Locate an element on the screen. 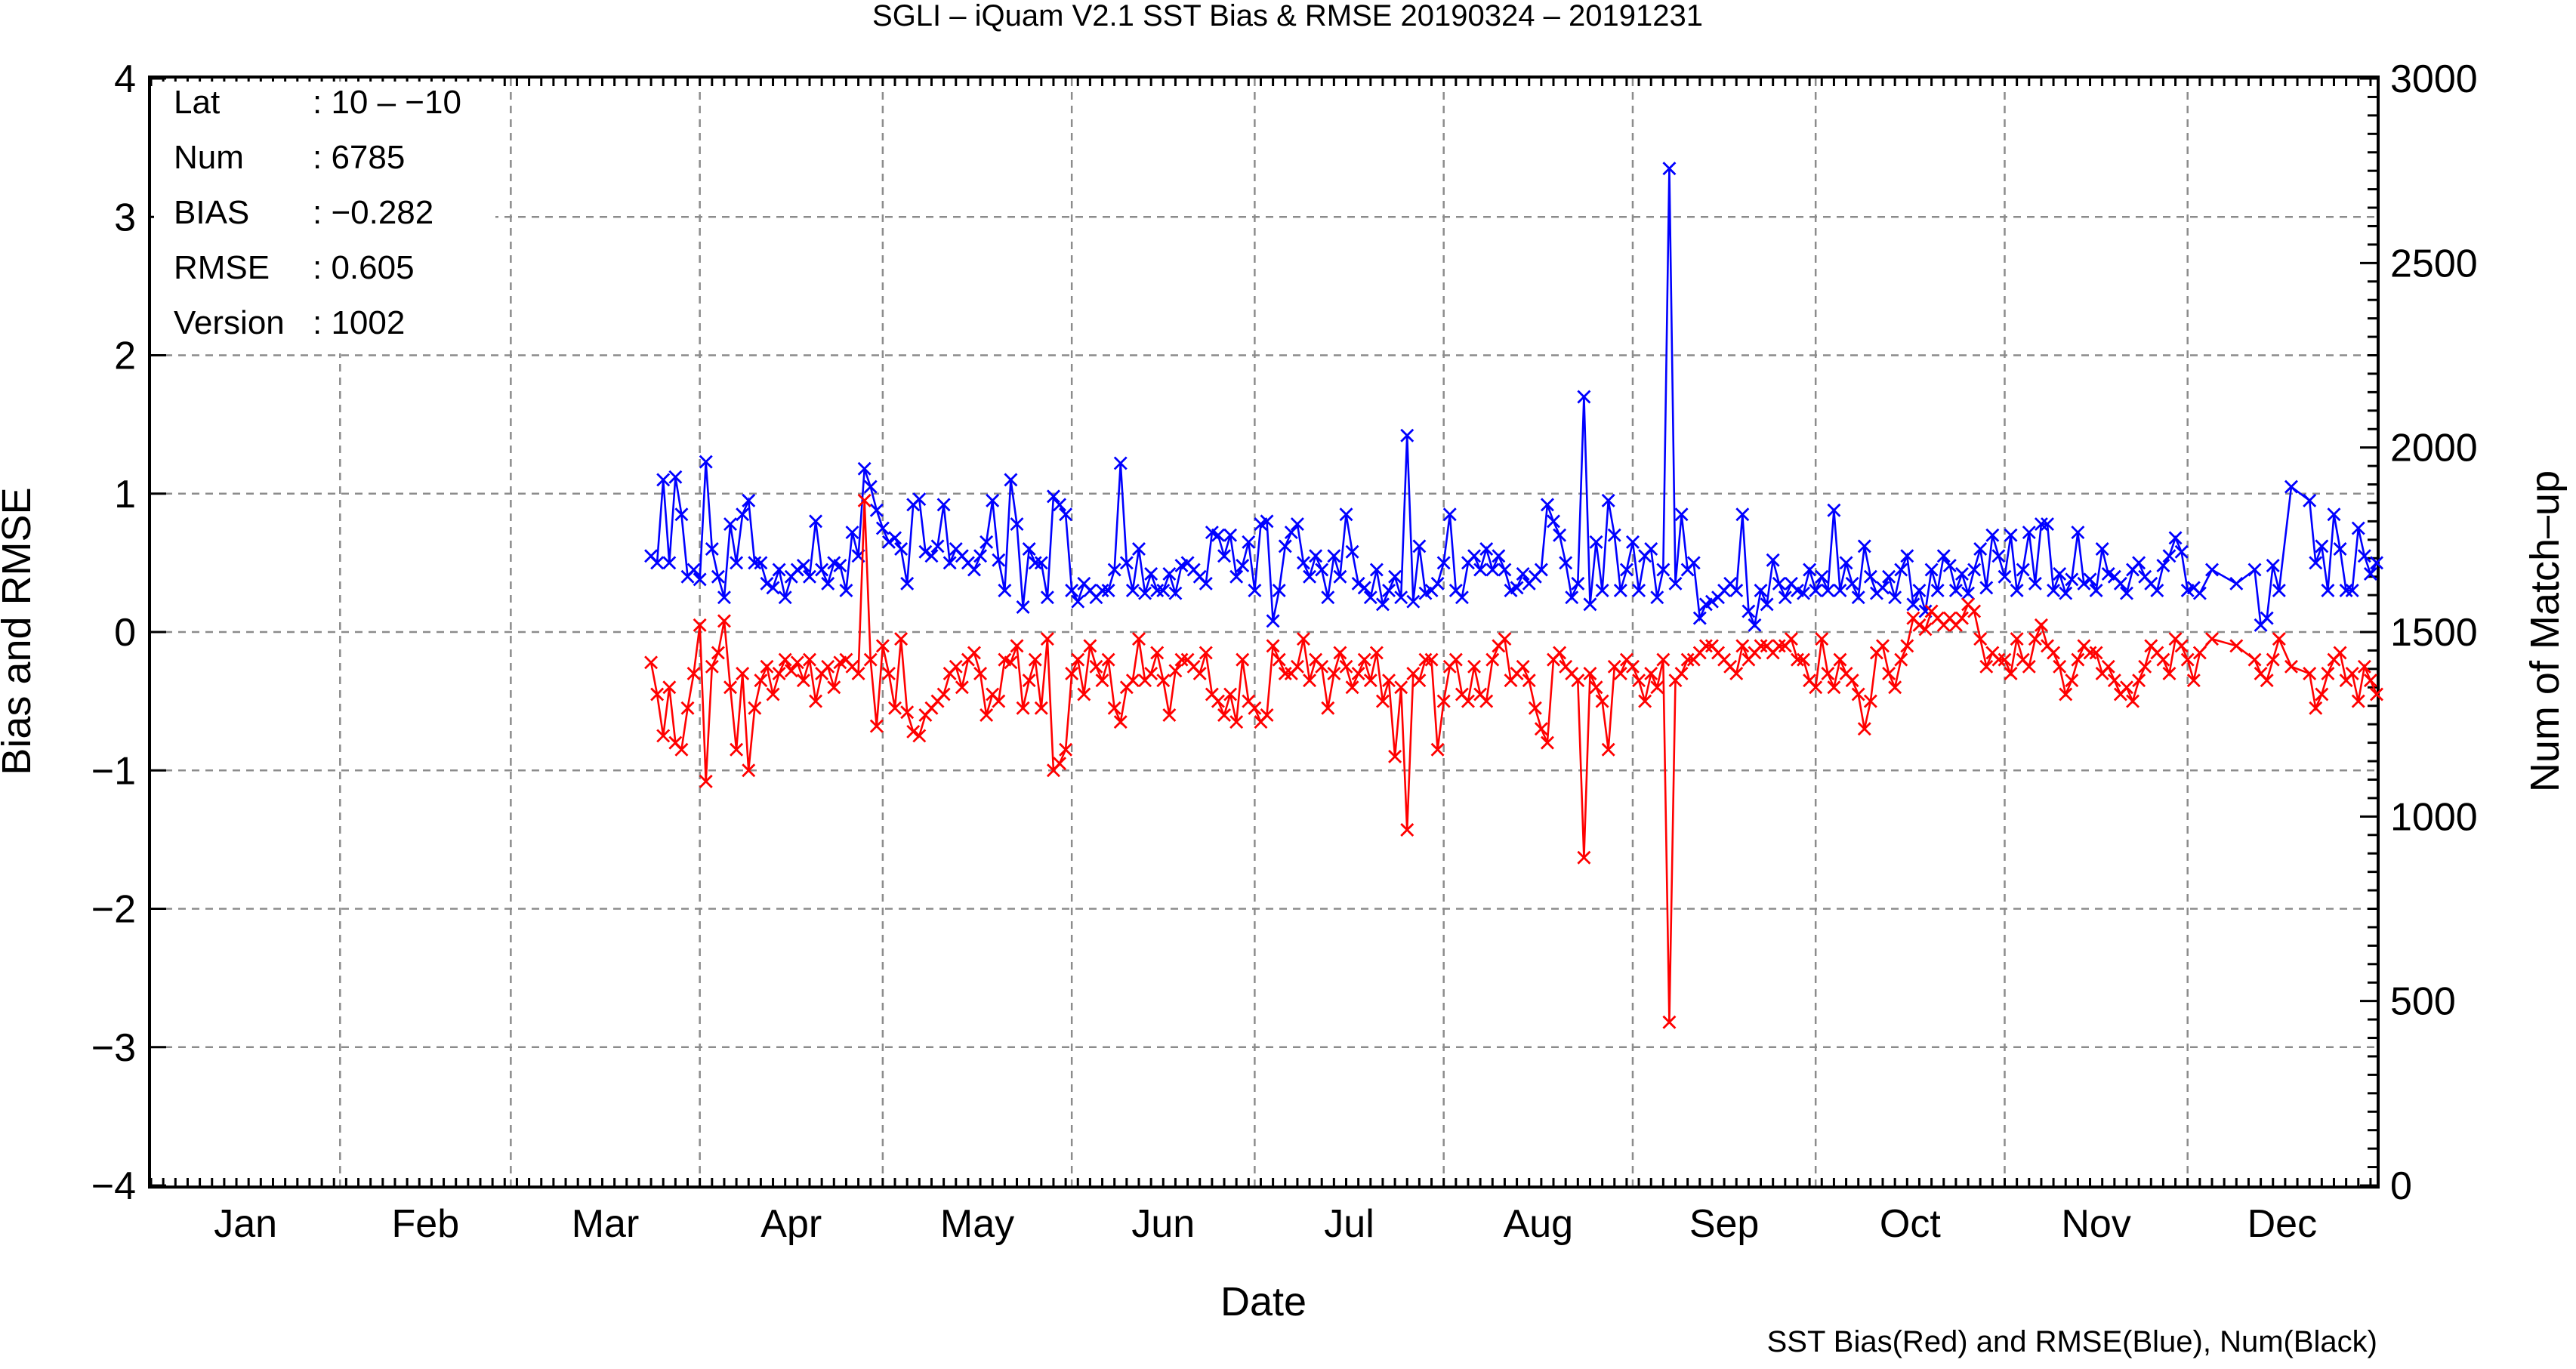 This screenshot has width=2576, height=1369. x-axis-label: Date is located at coordinates (1263, 1301).